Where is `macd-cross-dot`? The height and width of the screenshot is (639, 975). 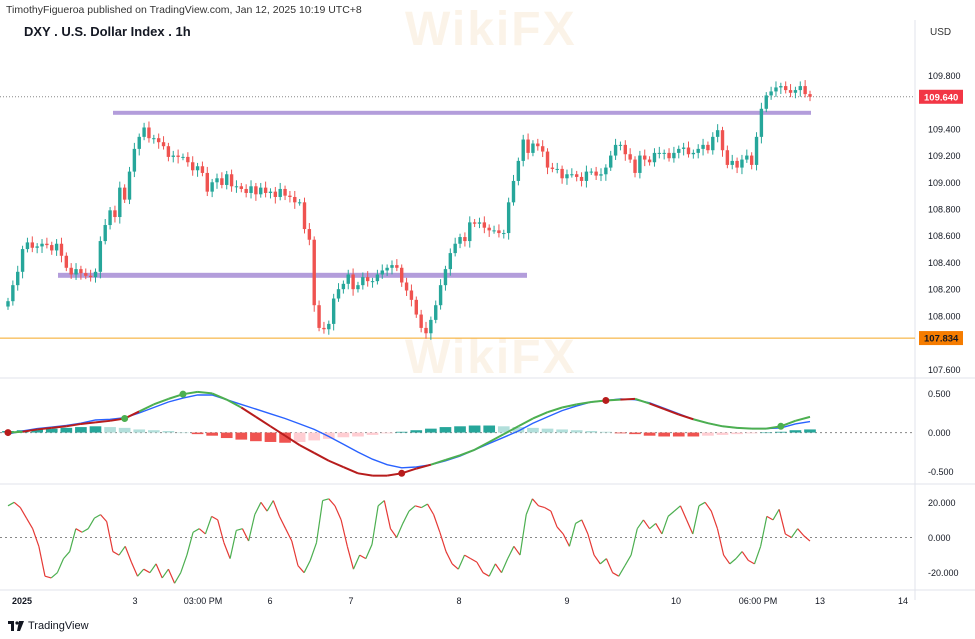
macd-cross-dot is located at coordinates (183, 394).